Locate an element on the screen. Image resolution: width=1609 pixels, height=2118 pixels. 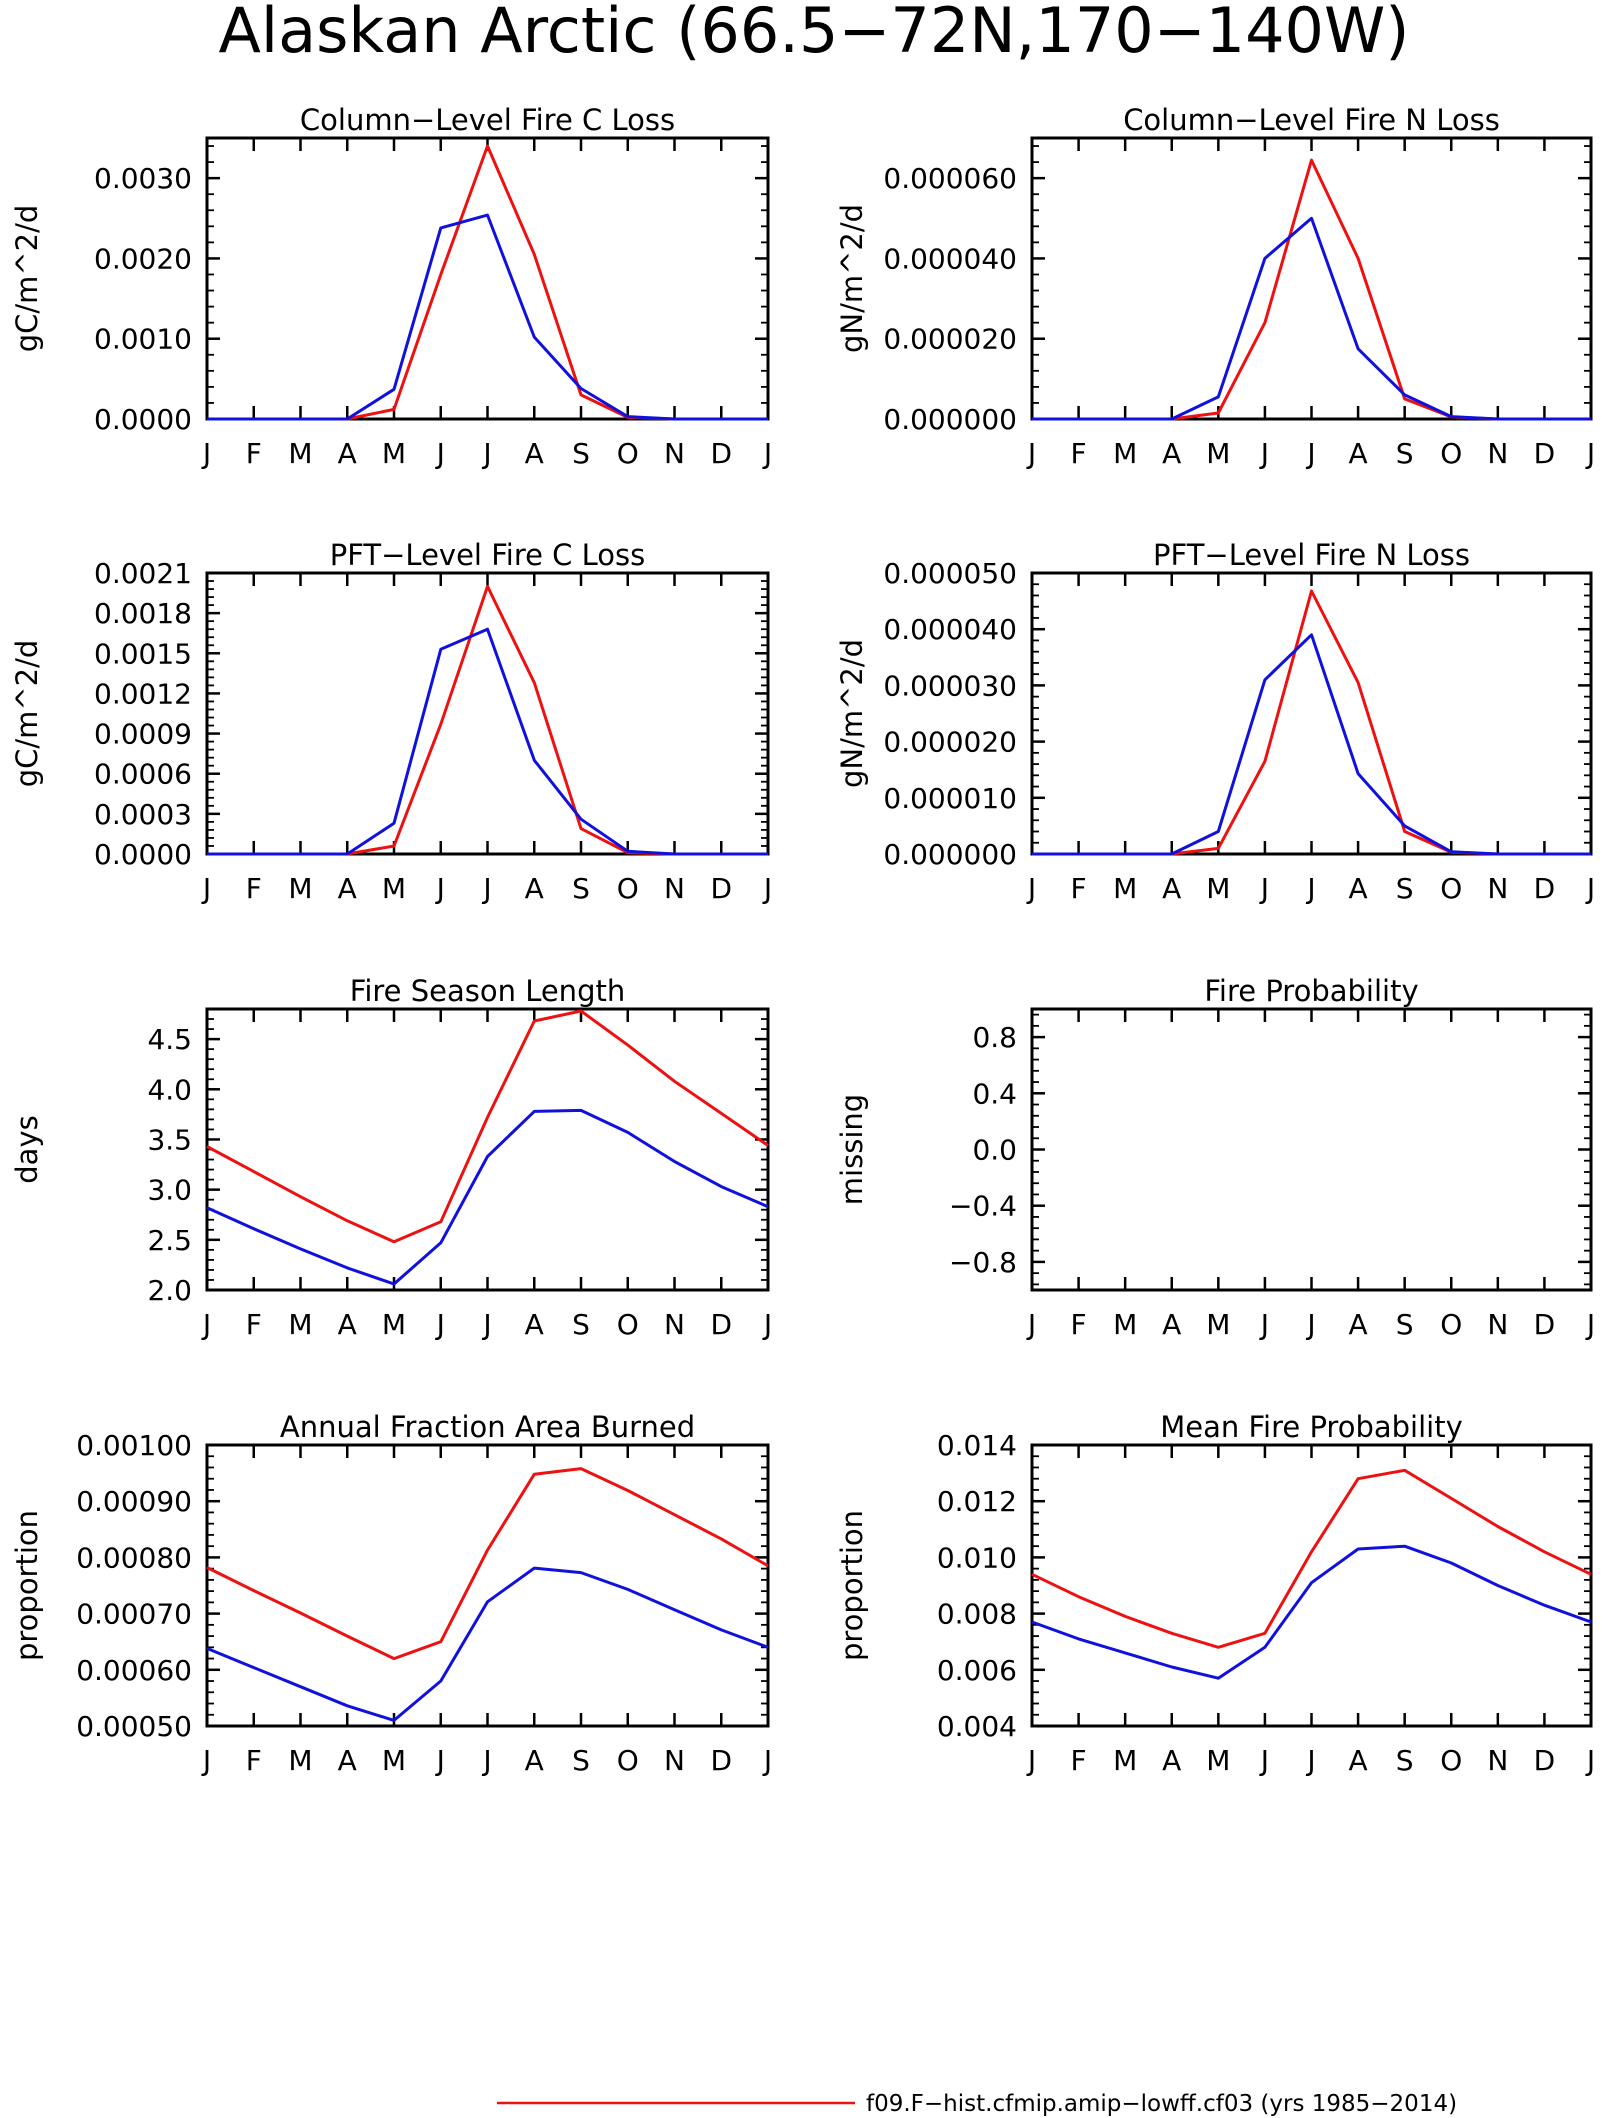
y-axis-label: missing is located at coordinates (852, 1149).